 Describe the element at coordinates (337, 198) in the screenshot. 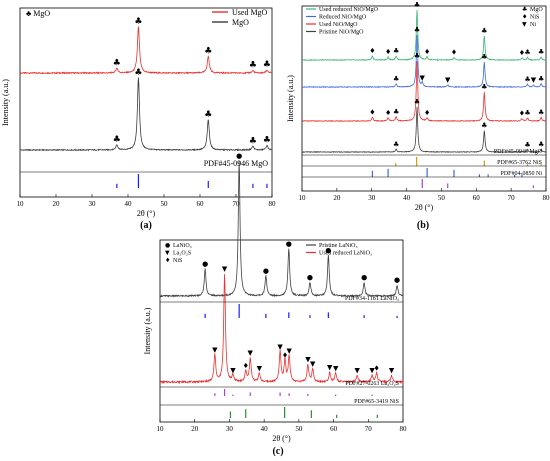

I see `x-tick-label-b: 20` at that location.